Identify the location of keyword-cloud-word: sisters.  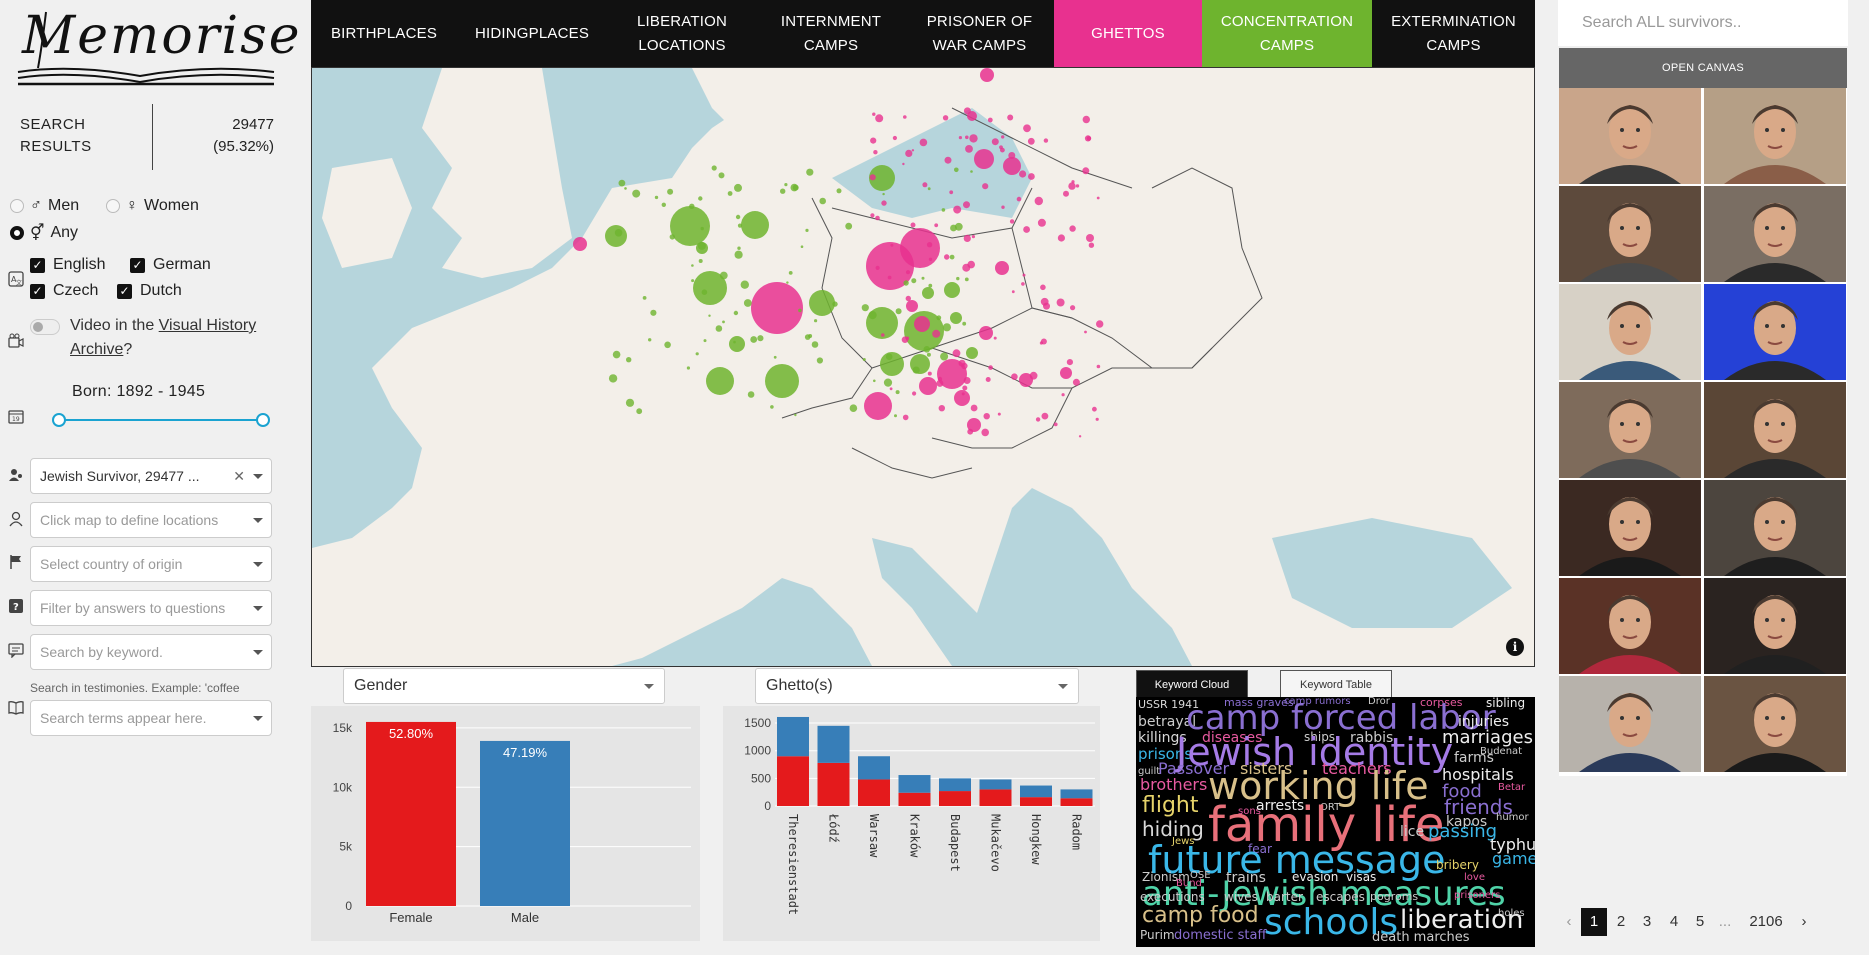
(1266, 768).